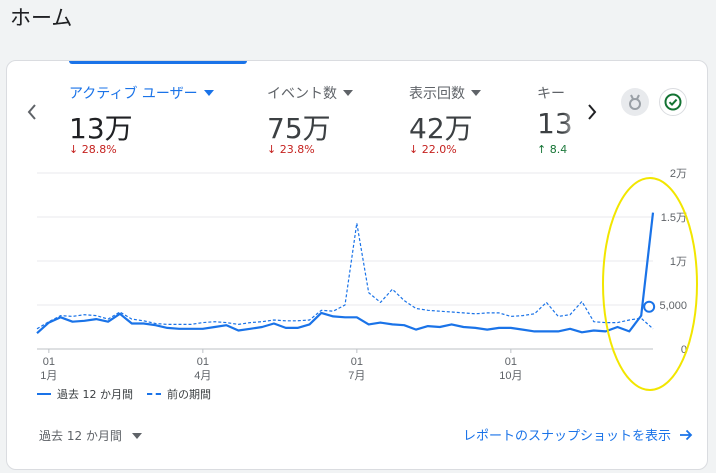 This screenshot has width=716, height=473. Describe the element at coordinates (32, 112) in the screenshot. I see `chevron-left-icon` at that location.